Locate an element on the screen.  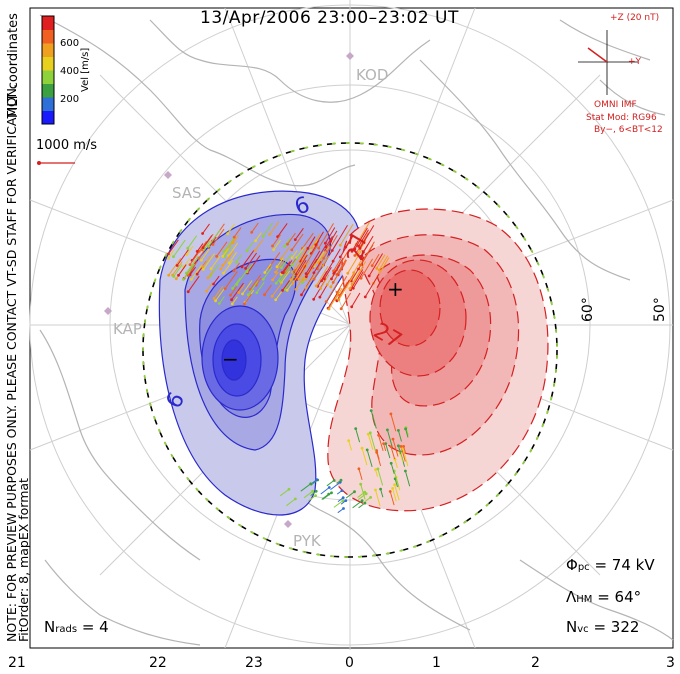
positive-potential-cell is located at coordinates (438, 360).